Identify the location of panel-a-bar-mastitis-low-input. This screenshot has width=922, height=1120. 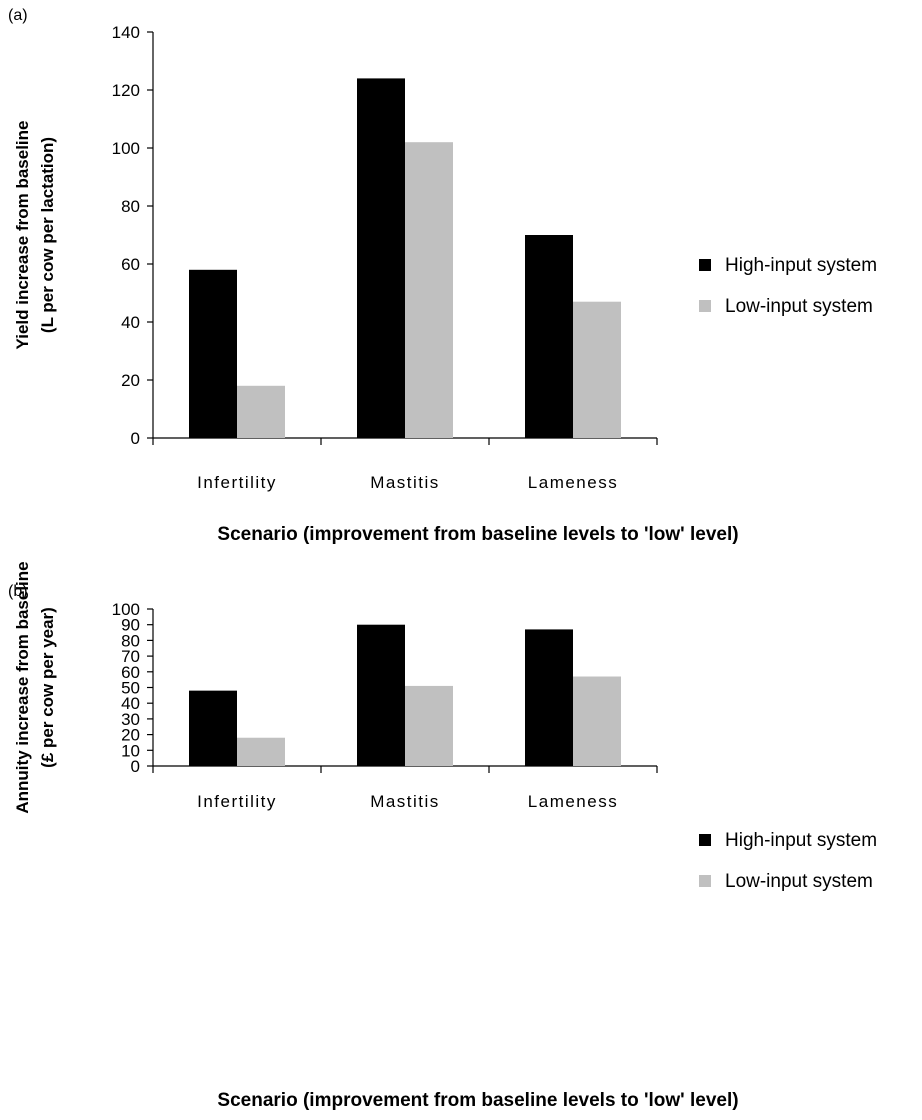
(429, 290).